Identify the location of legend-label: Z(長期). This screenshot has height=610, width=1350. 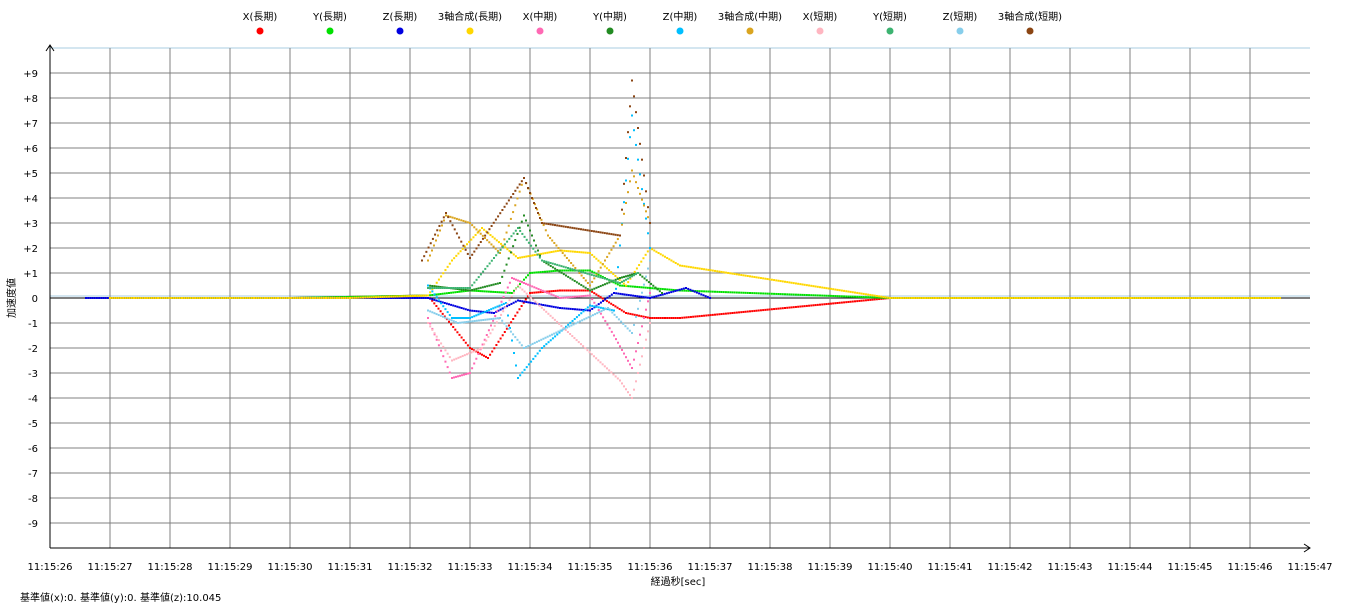
(400, 17).